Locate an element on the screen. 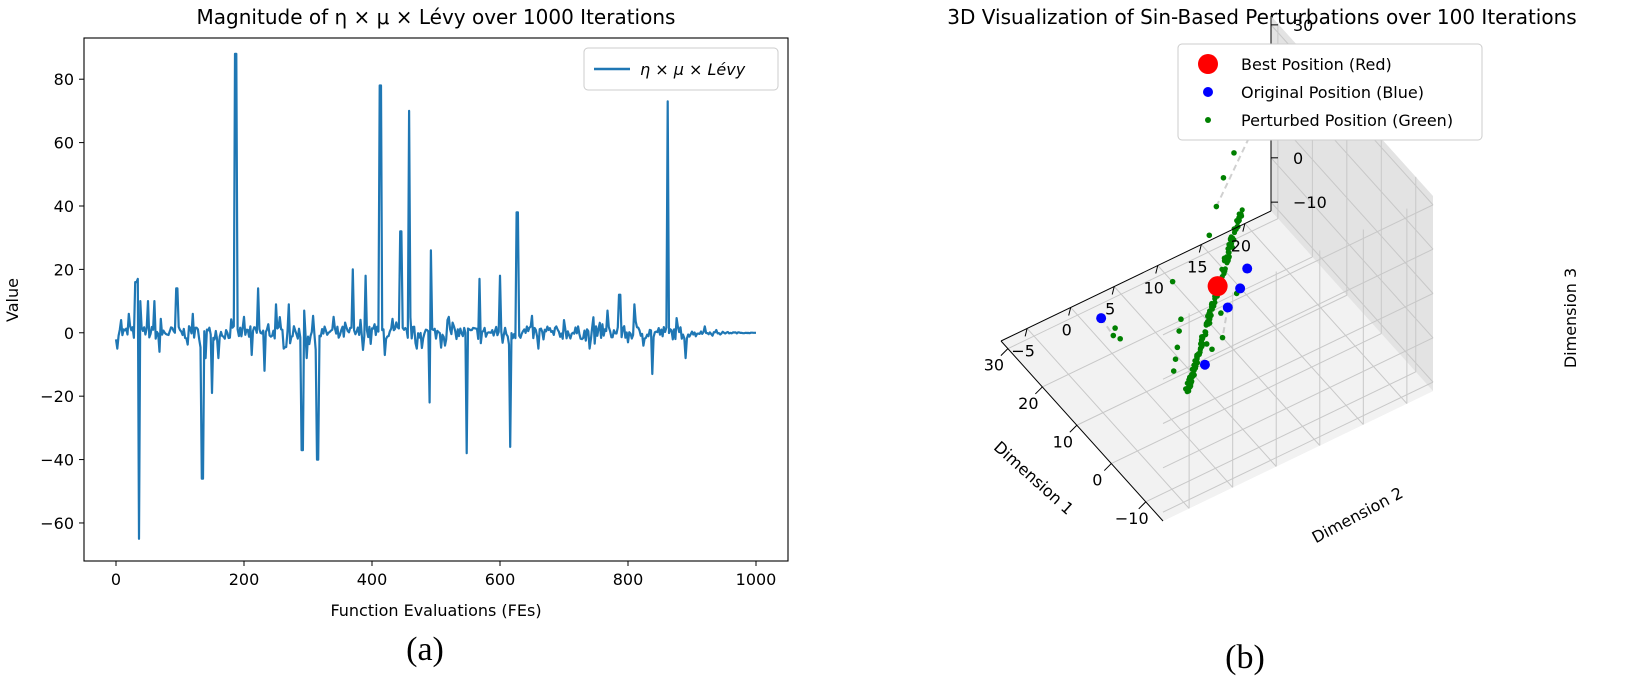 Image resolution: width=1628 pixels, height=678 pixels. chart-b-y-label: Dimension 2 is located at coordinates (1357, 515).